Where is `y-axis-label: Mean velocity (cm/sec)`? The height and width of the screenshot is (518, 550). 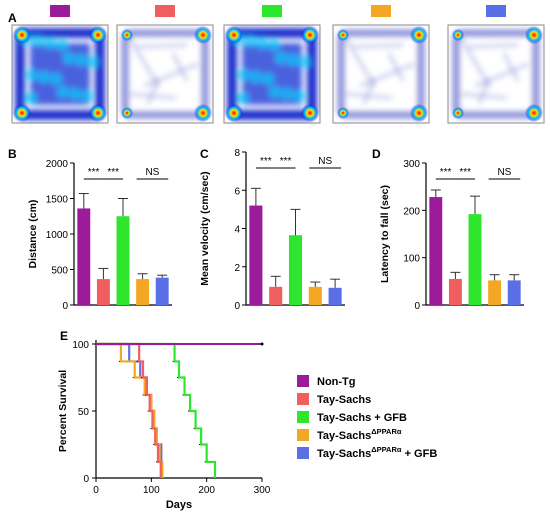 y-axis-label: Mean velocity (cm/sec) is located at coordinates (205, 228).